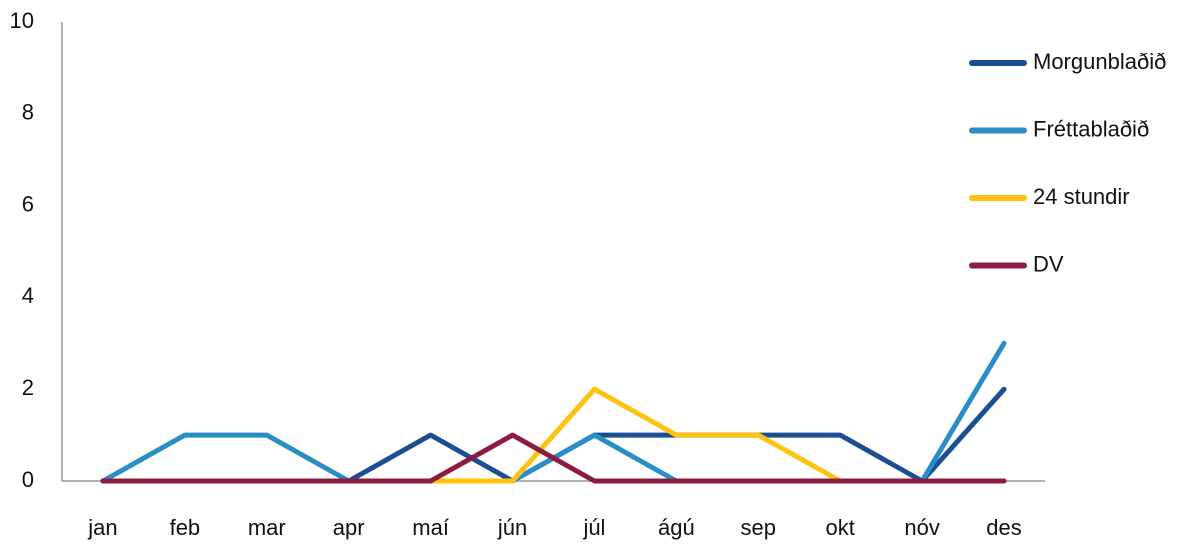 The width and height of the screenshot is (1196, 547). Describe the element at coordinates (921, 527) in the screenshot. I see `x-tick-label: nóv` at that location.